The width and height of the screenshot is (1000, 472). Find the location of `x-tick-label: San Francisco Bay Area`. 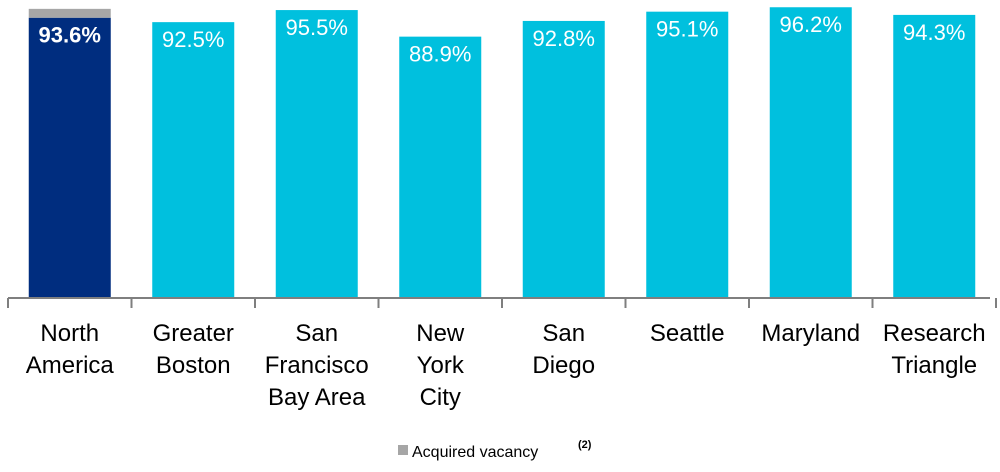

x-tick-label: San Francisco Bay Area is located at coordinates (317, 365).